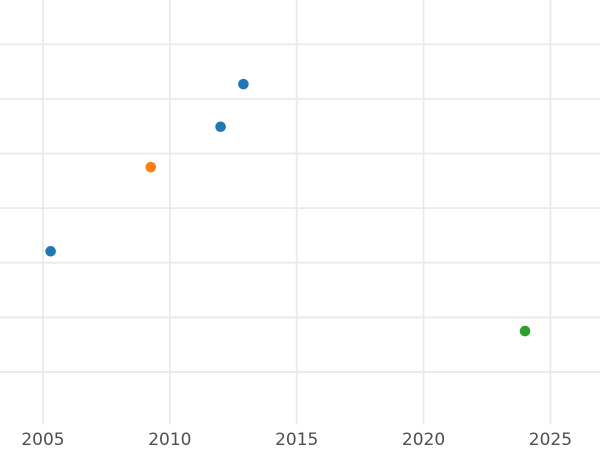  What do you see at coordinates (423, 440) in the screenshot?
I see `x-tick-label: 2020` at bounding box center [423, 440].